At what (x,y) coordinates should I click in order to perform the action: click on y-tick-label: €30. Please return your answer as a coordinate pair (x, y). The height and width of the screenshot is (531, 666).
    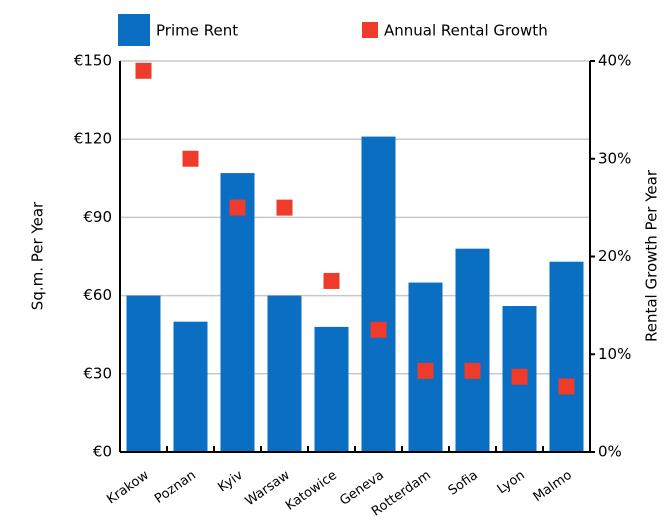
    Looking at the image, I should click on (97, 373).